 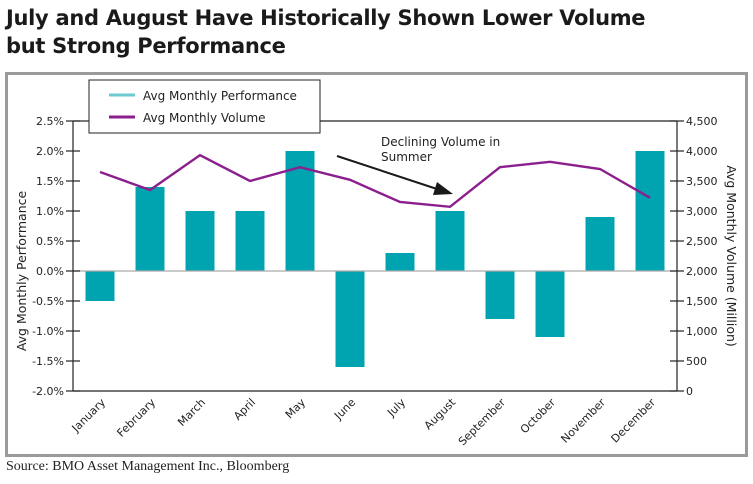 What do you see at coordinates (50, 181) in the screenshot?
I see `y-tick-label-left: 1.5%` at bounding box center [50, 181].